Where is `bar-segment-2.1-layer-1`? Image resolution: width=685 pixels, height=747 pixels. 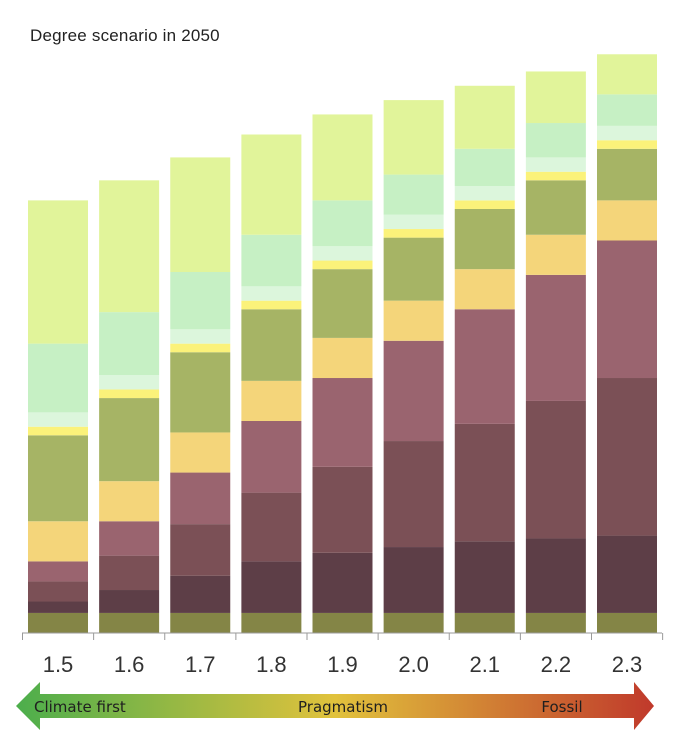 bar-segment-2.1-layer-1 is located at coordinates (484, 622).